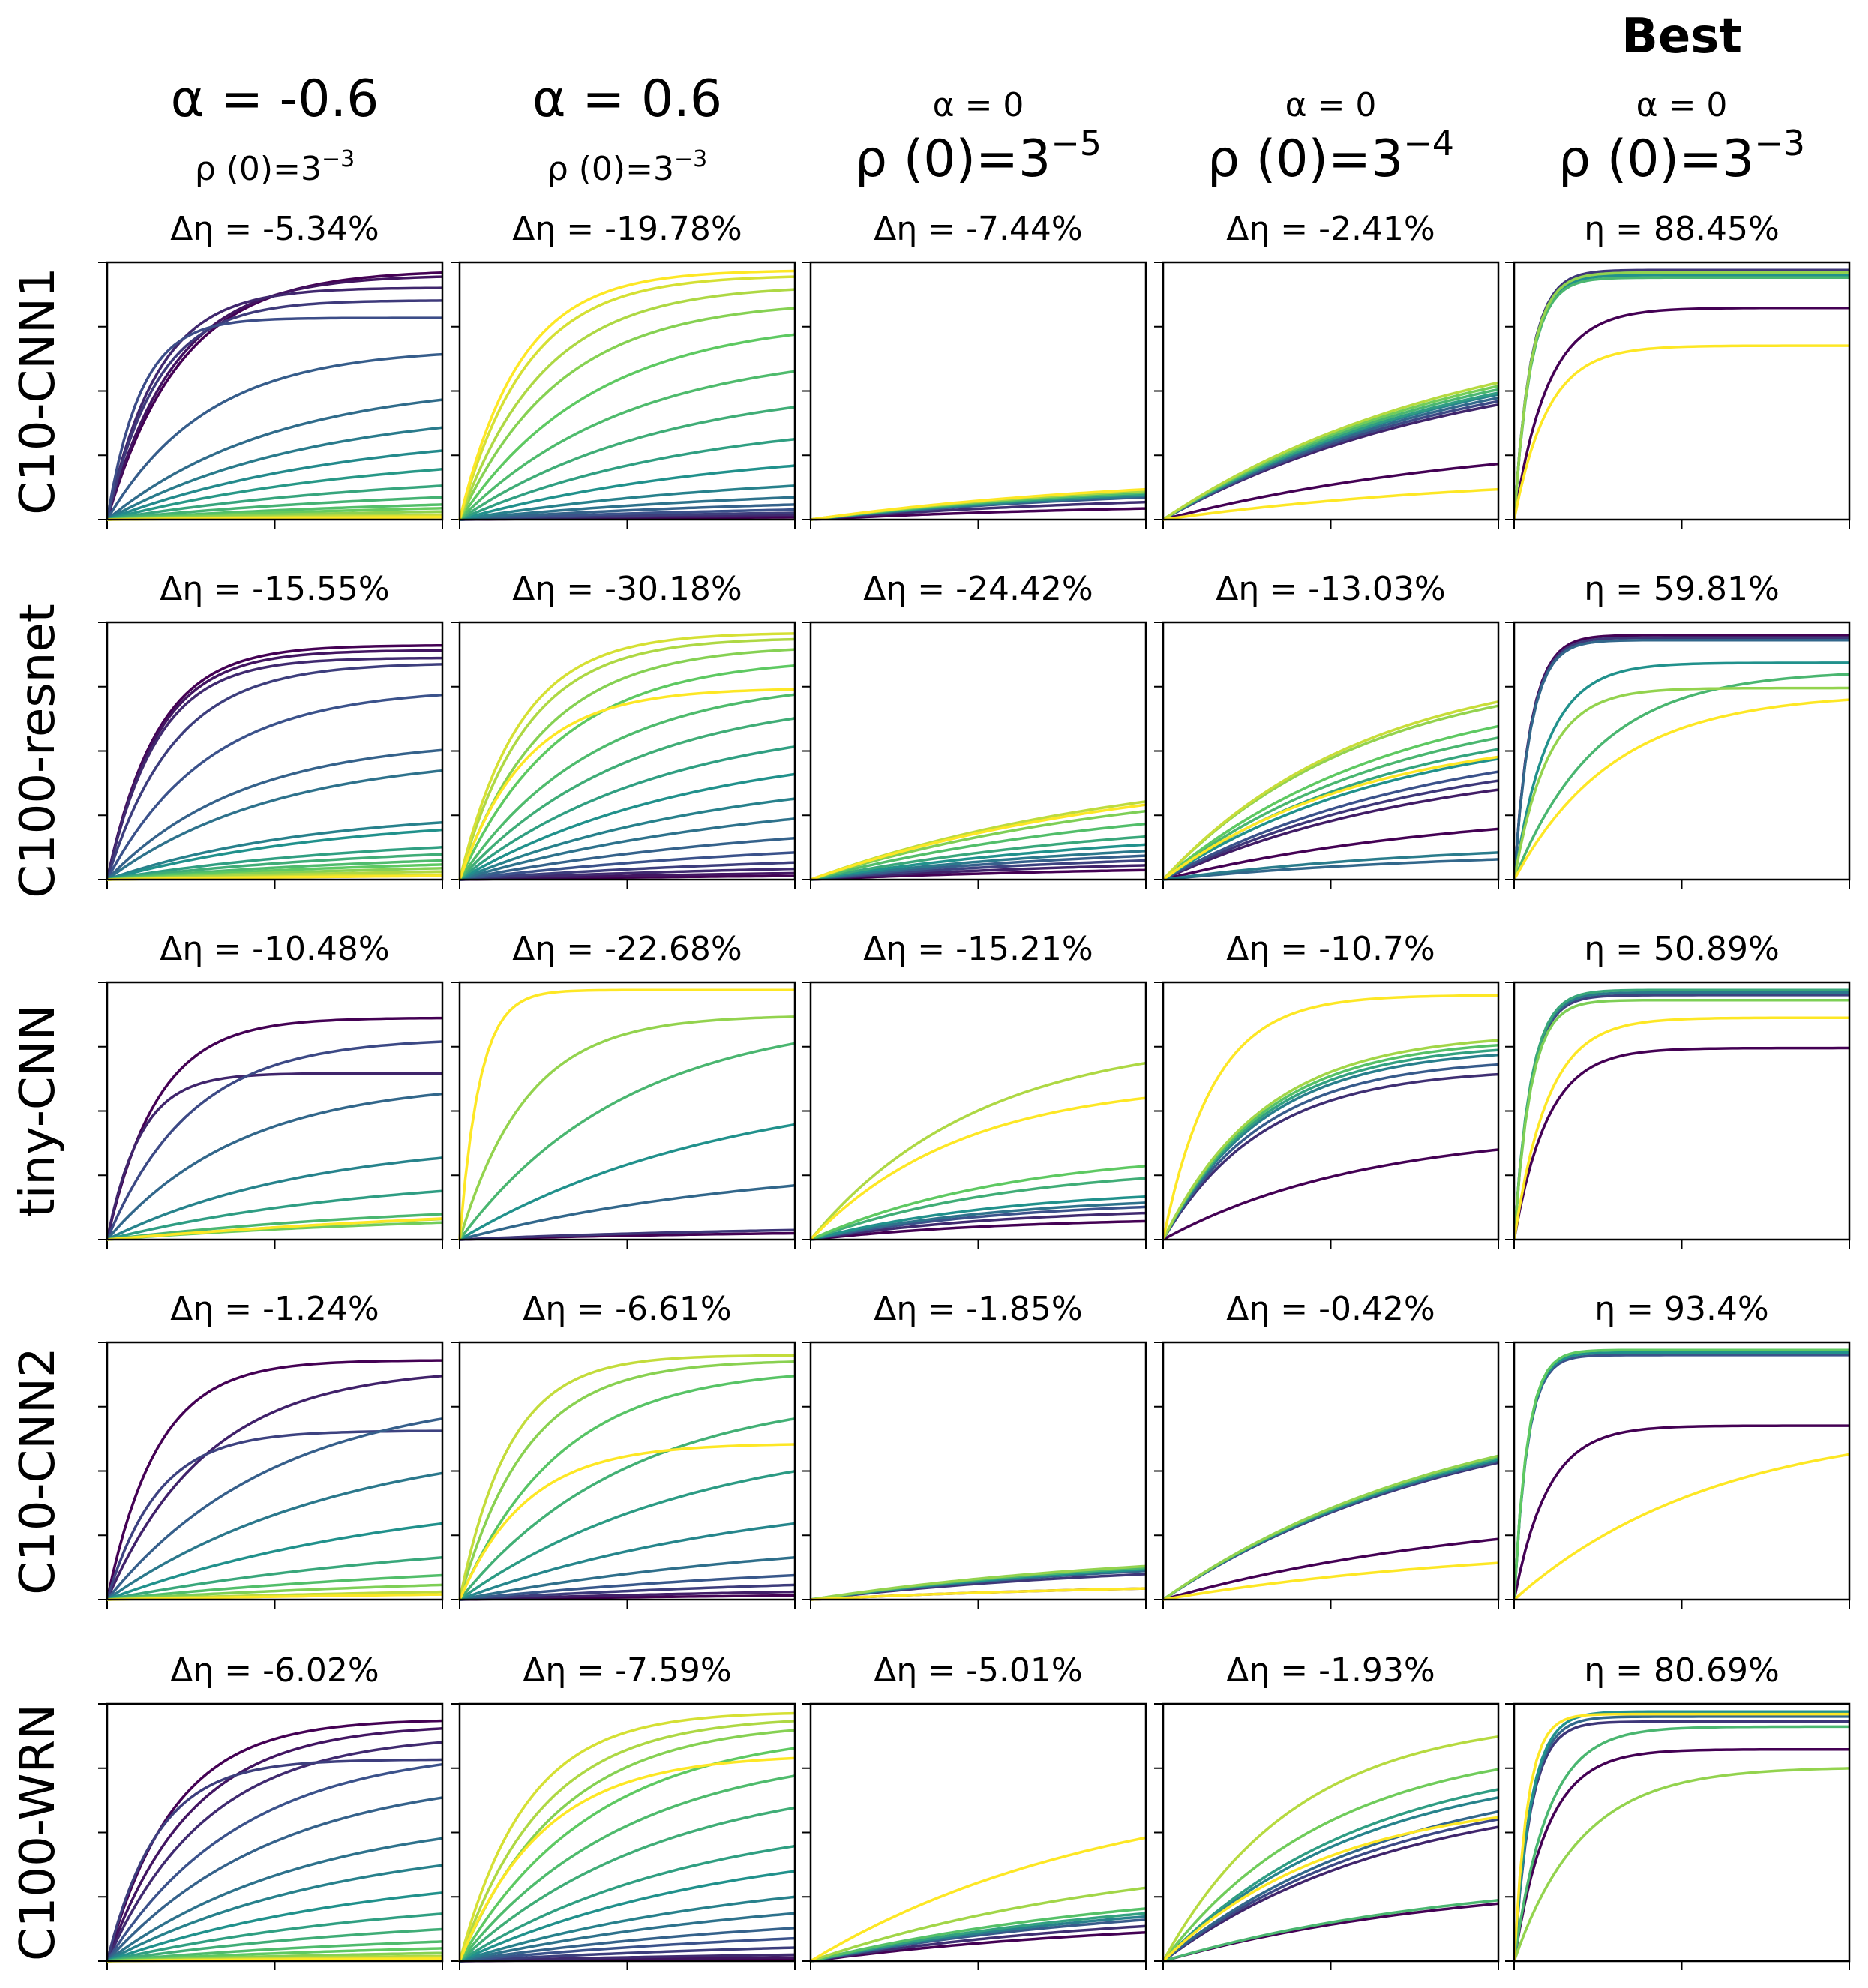  I want to click on subplot: Δη = -19.78%, so click(623, 369).